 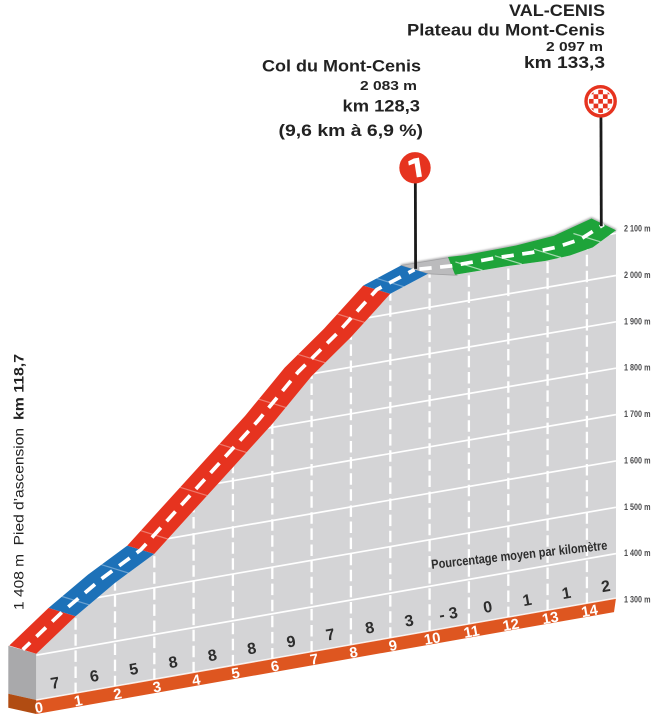 I want to click on svg-text: km 118,7, so click(x=19, y=387).